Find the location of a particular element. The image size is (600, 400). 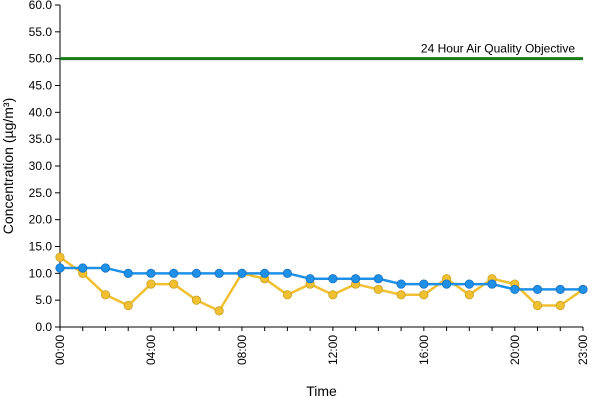

objective-line-group: 24 Hour Air Quality Objective is located at coordinates (321, 51).